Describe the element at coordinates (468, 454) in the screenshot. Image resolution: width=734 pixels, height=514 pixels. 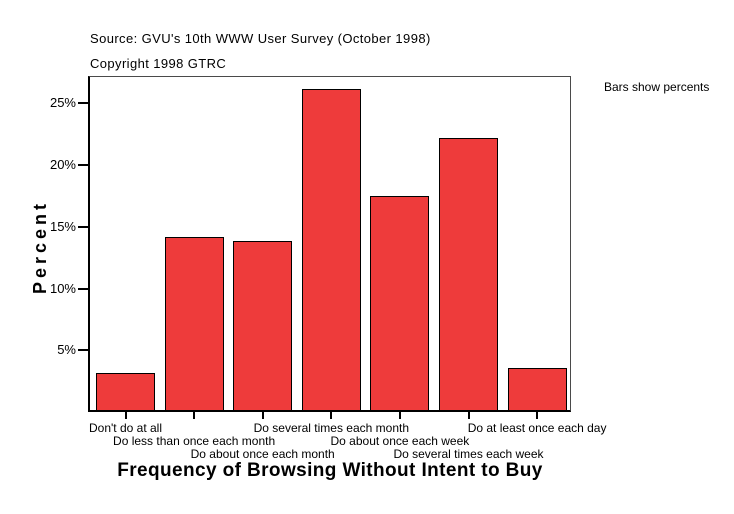
I see `x-category-label-5: Do several times each week` at that location.